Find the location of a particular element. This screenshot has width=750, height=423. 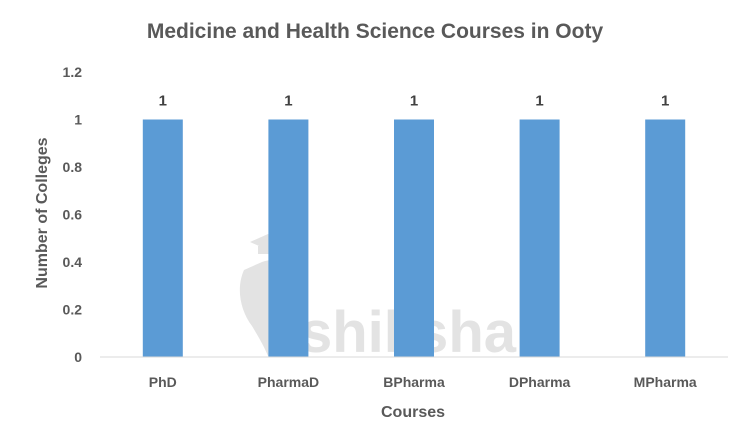

x-tick-label-bpharma: BPharma is located at coordinates (414, 382).